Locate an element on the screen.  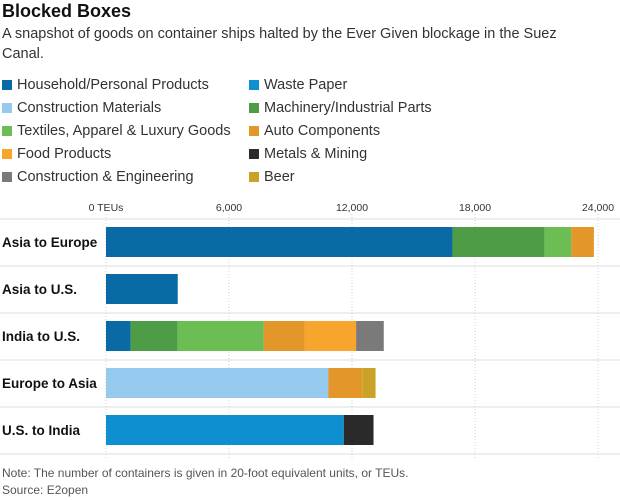
x-tick-label: 24,000 is located at coordinates (598, 208).